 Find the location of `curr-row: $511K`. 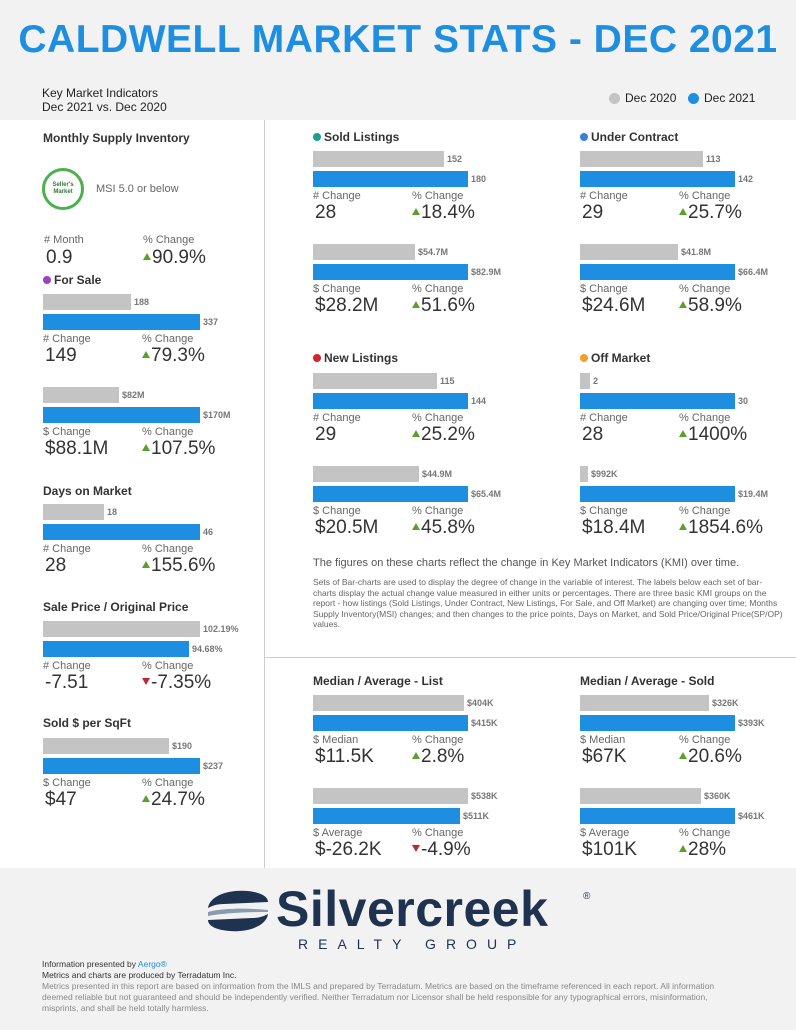

curr-row: $511K is located at coordinates (413, 816).